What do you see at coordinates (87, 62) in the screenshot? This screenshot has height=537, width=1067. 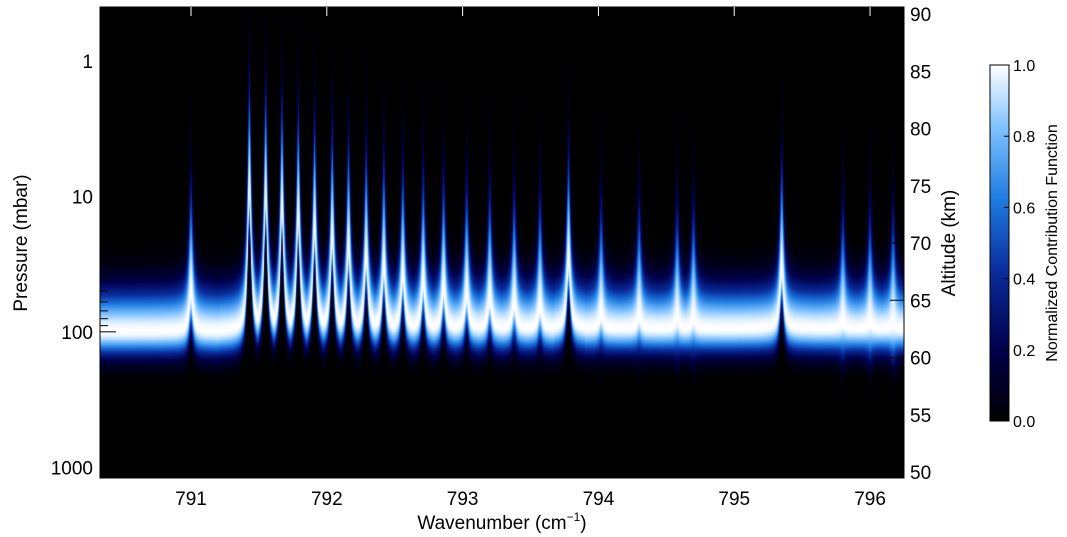 I see `pressure-tick-label: 1` at bounding box center [87, 62].